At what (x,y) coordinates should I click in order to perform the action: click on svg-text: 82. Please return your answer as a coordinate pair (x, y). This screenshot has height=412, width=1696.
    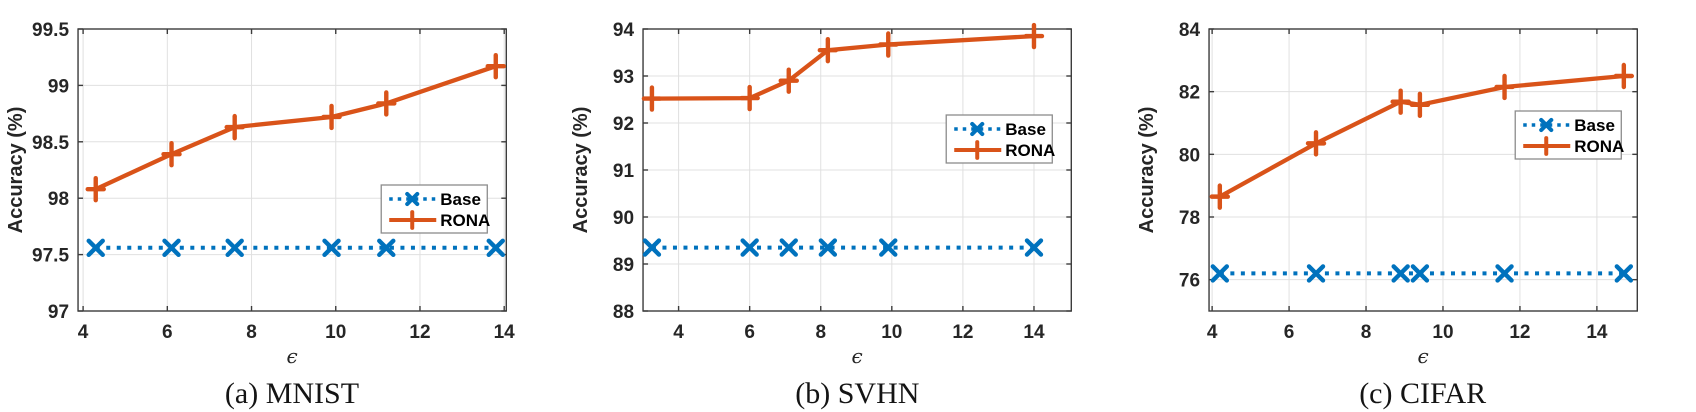
    Looking at the image, I should click on (1189, 93).